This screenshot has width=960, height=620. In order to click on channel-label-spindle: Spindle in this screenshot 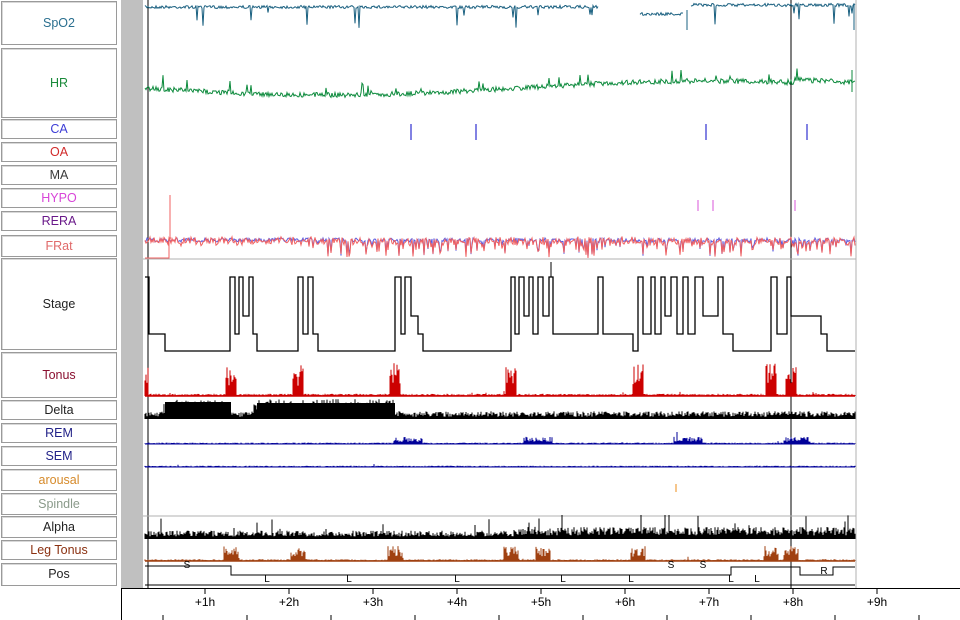, I will do `click(59, 504)`.